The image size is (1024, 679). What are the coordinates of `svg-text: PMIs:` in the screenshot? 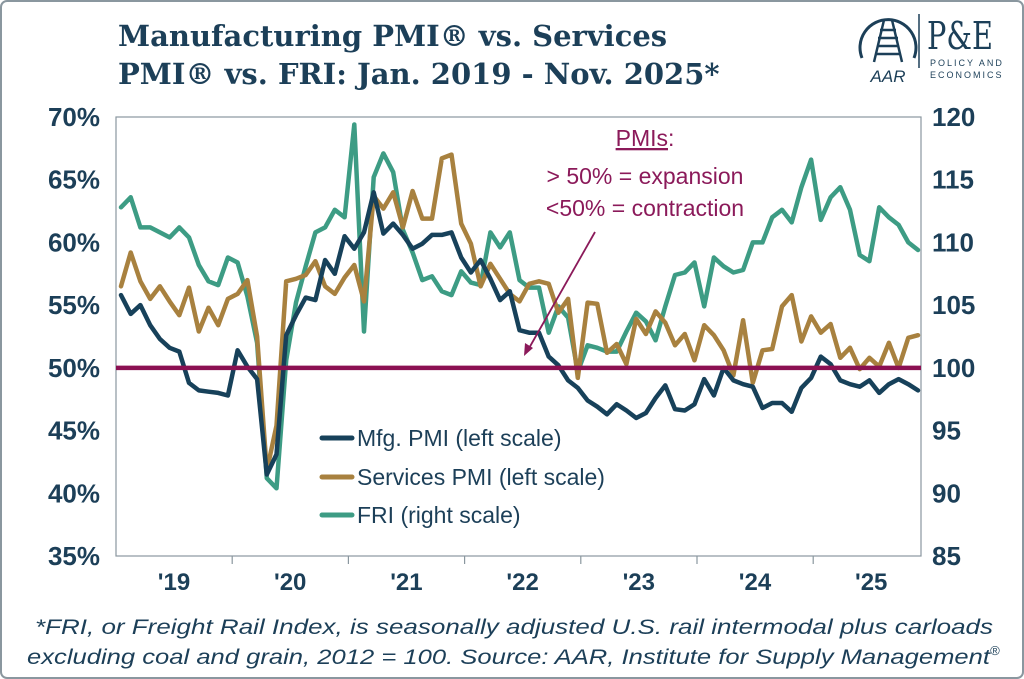 It's located at (645, 138).